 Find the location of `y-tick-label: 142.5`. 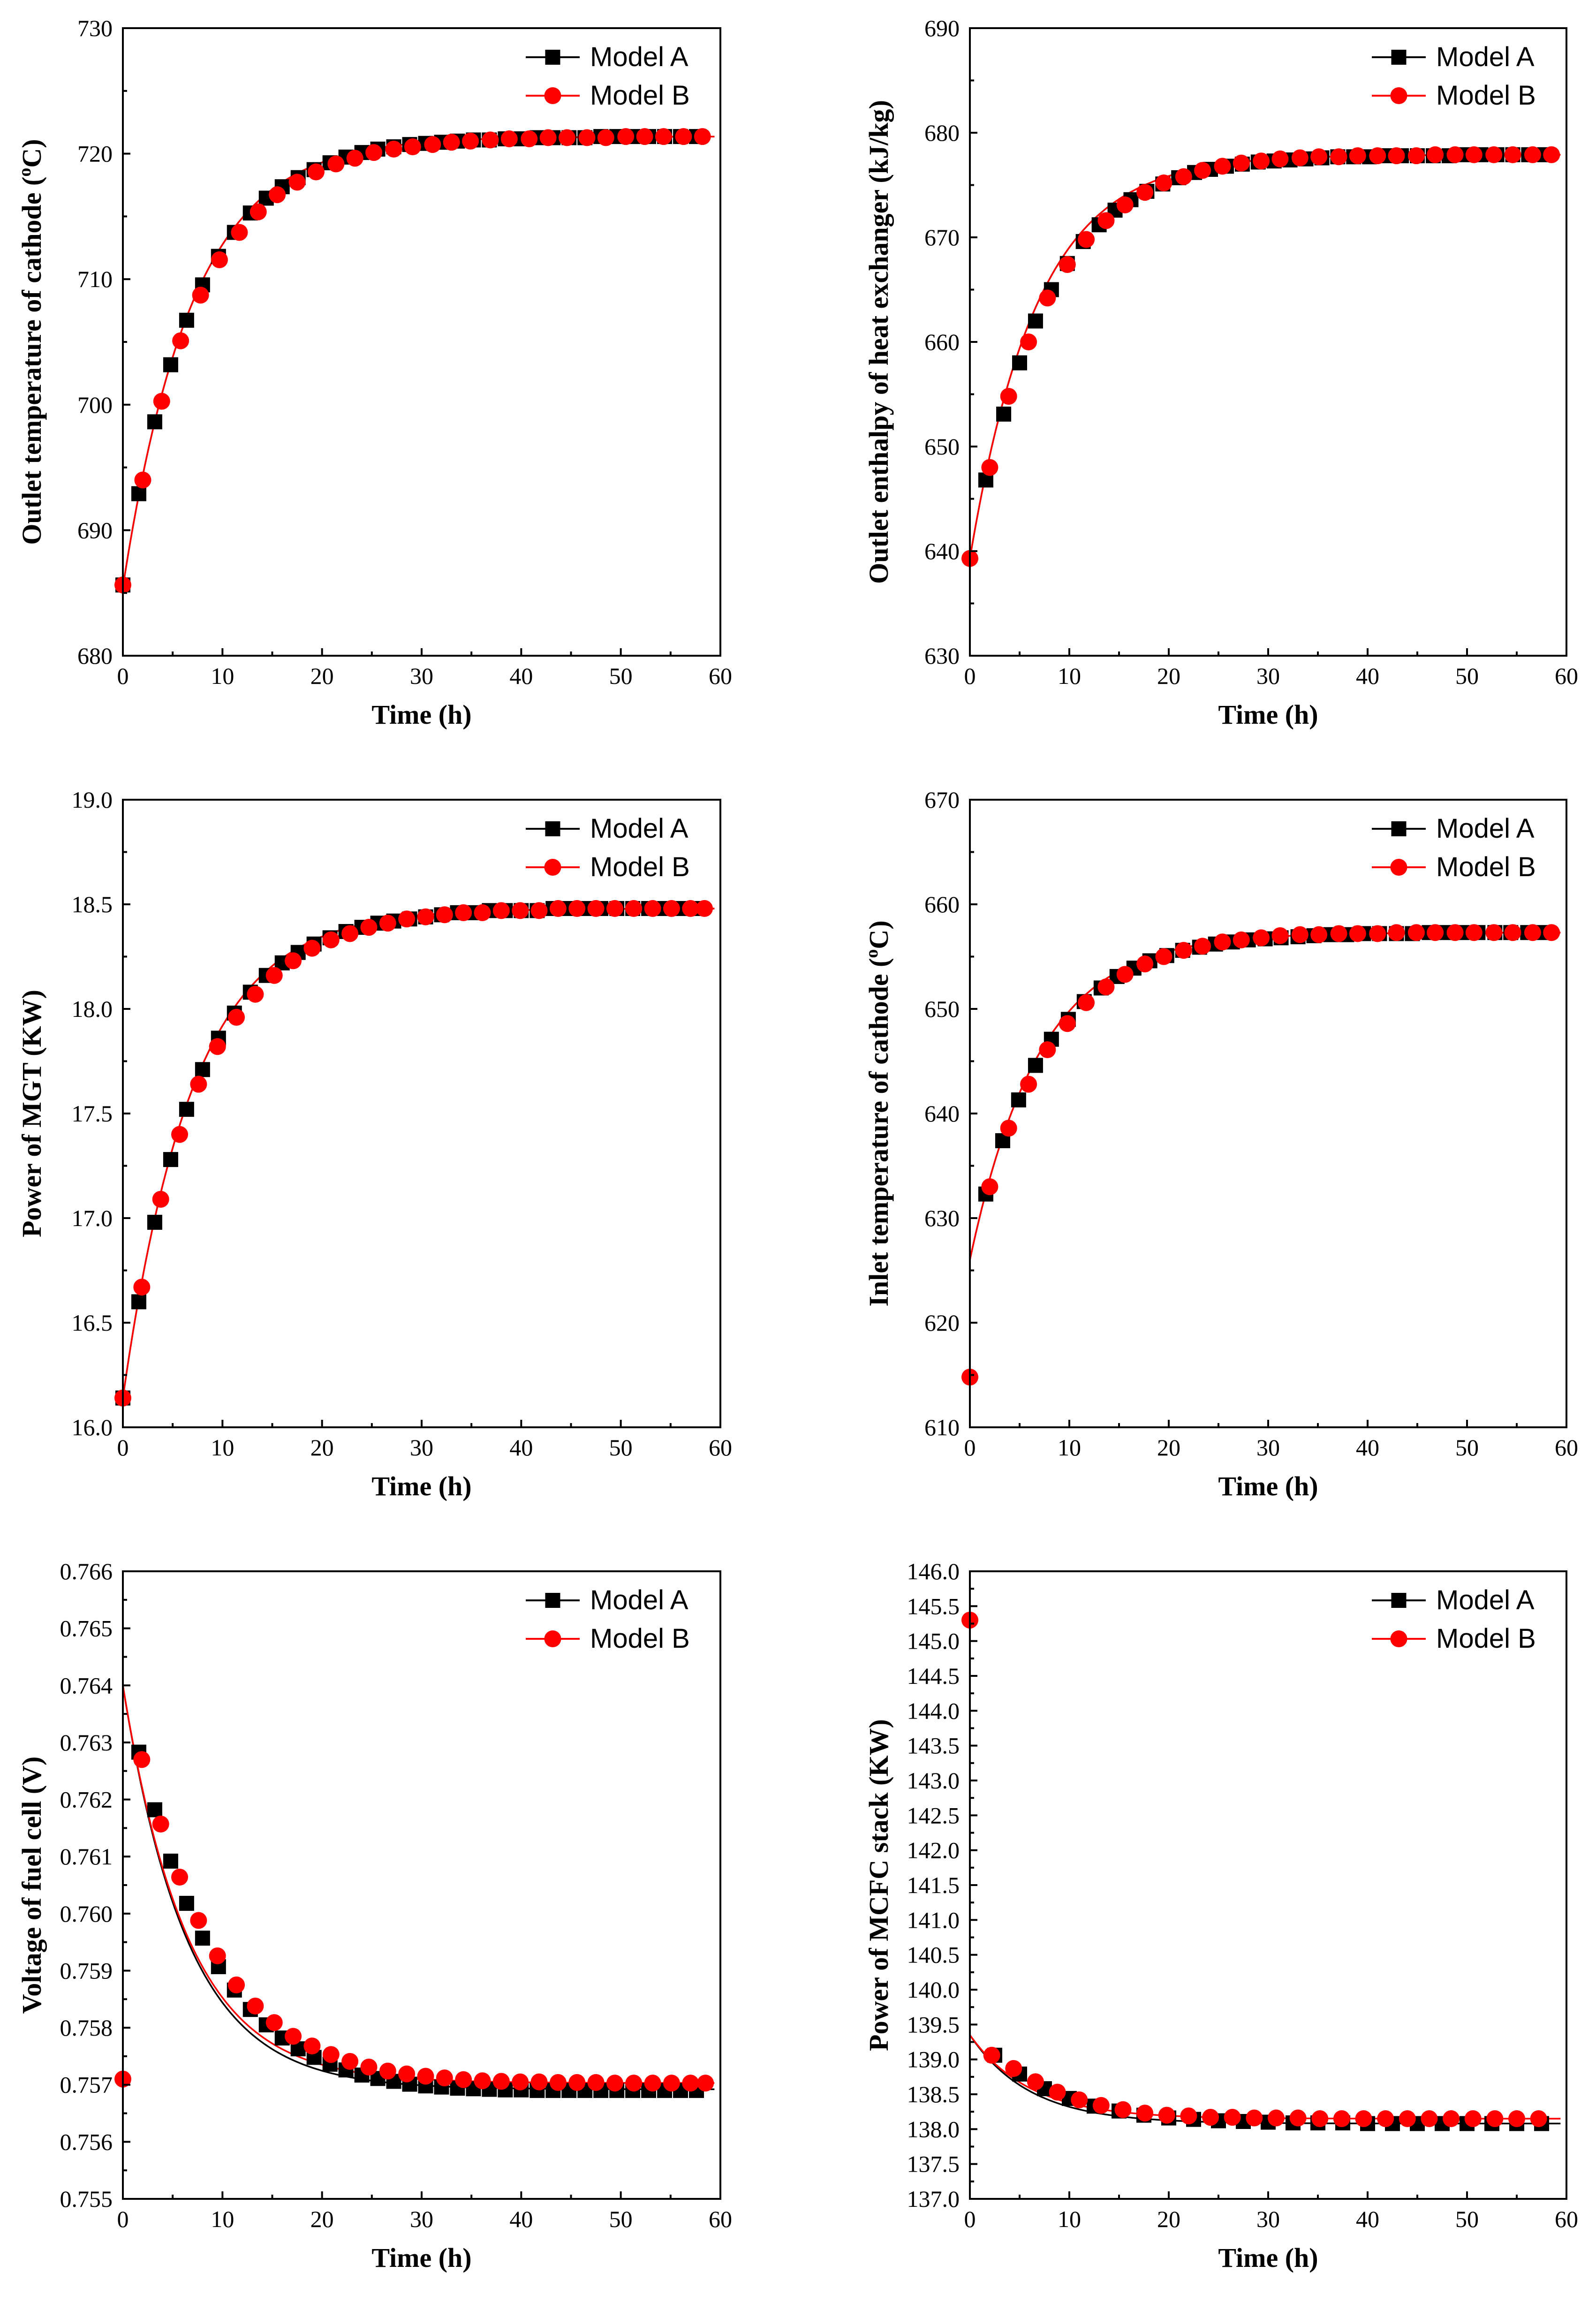

y-tick-label: 142.5 is located at coordinates (933, 1815).